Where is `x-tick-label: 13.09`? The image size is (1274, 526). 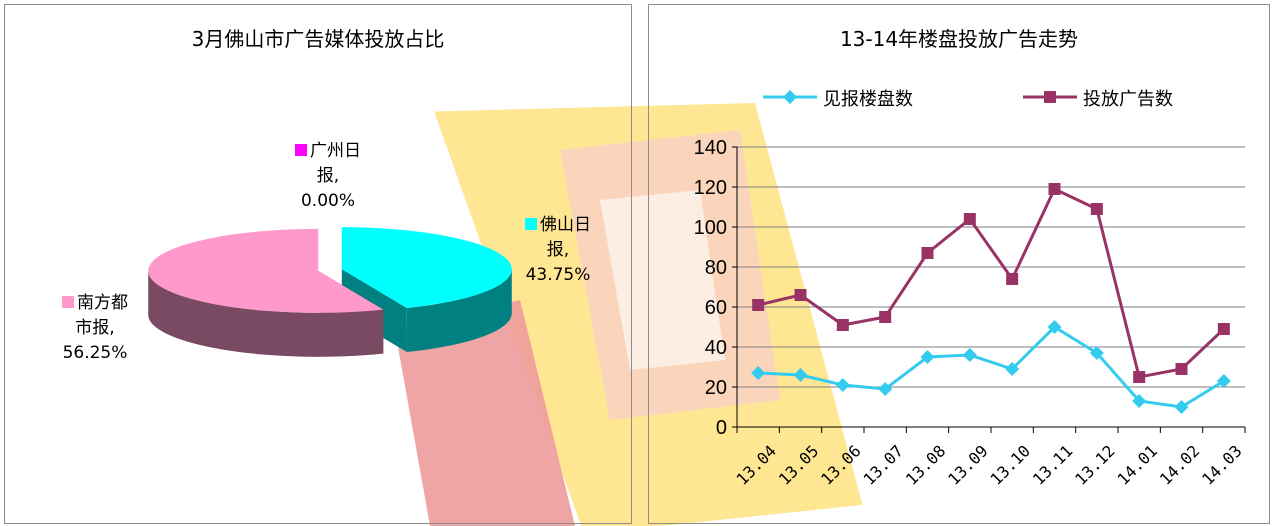 x-tick-label: 13.09 is located at coordinates (967, 464).